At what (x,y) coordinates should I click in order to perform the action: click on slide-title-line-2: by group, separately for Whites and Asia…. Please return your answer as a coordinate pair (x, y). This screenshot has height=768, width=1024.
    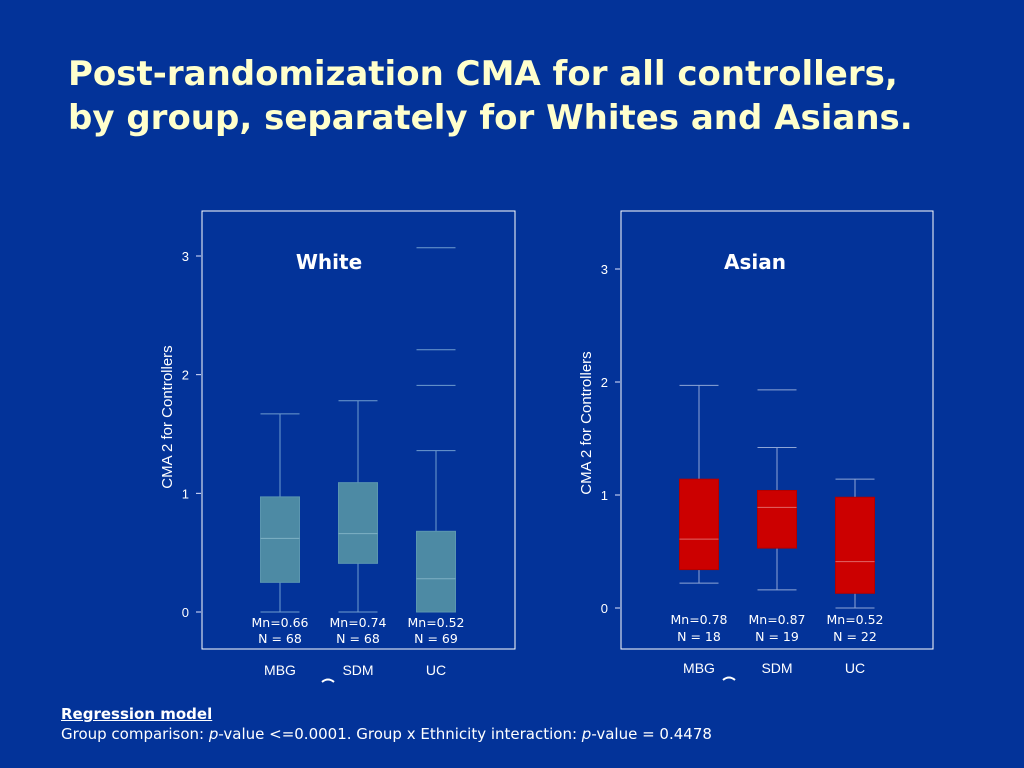
    Looking at the image, I should click on (490, 118).